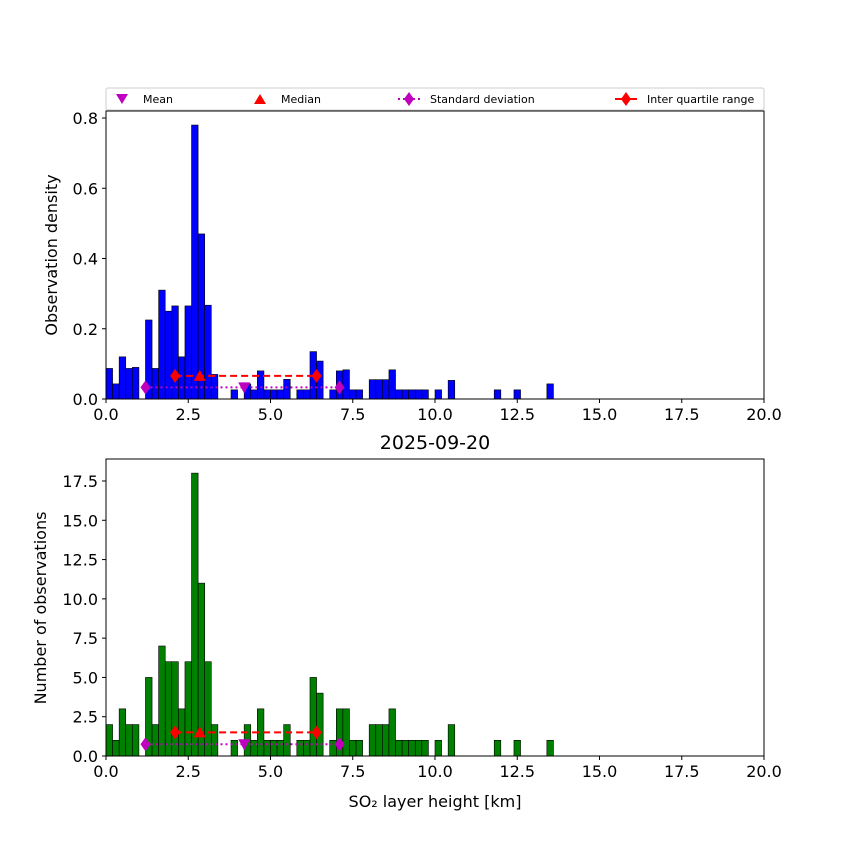 This screenshot has width=850, height=850. Describe the element at coordinates (51, 254) in the screenshot. I see `top-panel-y-label: Observation density` at that location.